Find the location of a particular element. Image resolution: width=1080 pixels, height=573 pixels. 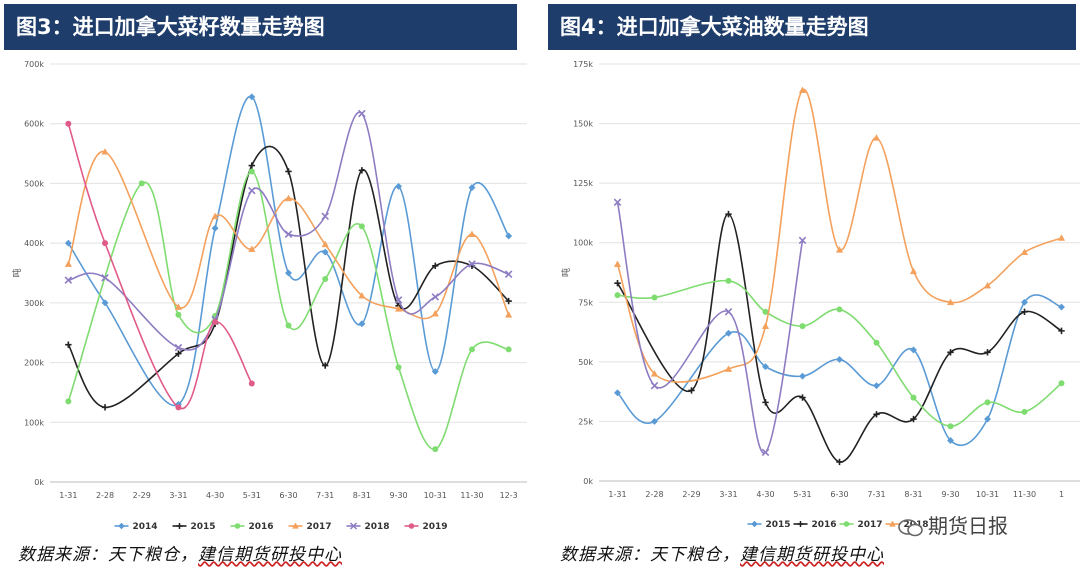

y-tick-label: 300k is located at coordinates (34, 303).